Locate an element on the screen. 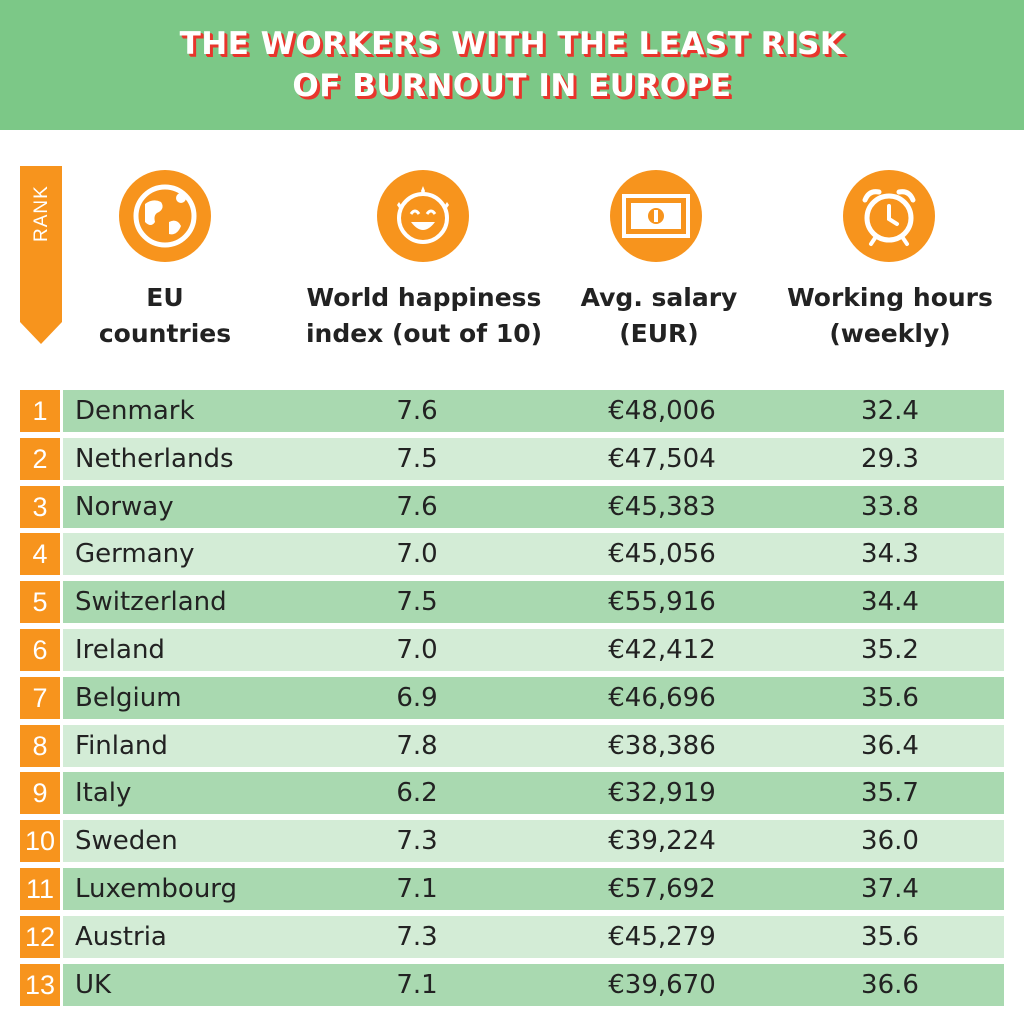  column-header-hours-line2: (weekly) is located at coordinates (890, 333).